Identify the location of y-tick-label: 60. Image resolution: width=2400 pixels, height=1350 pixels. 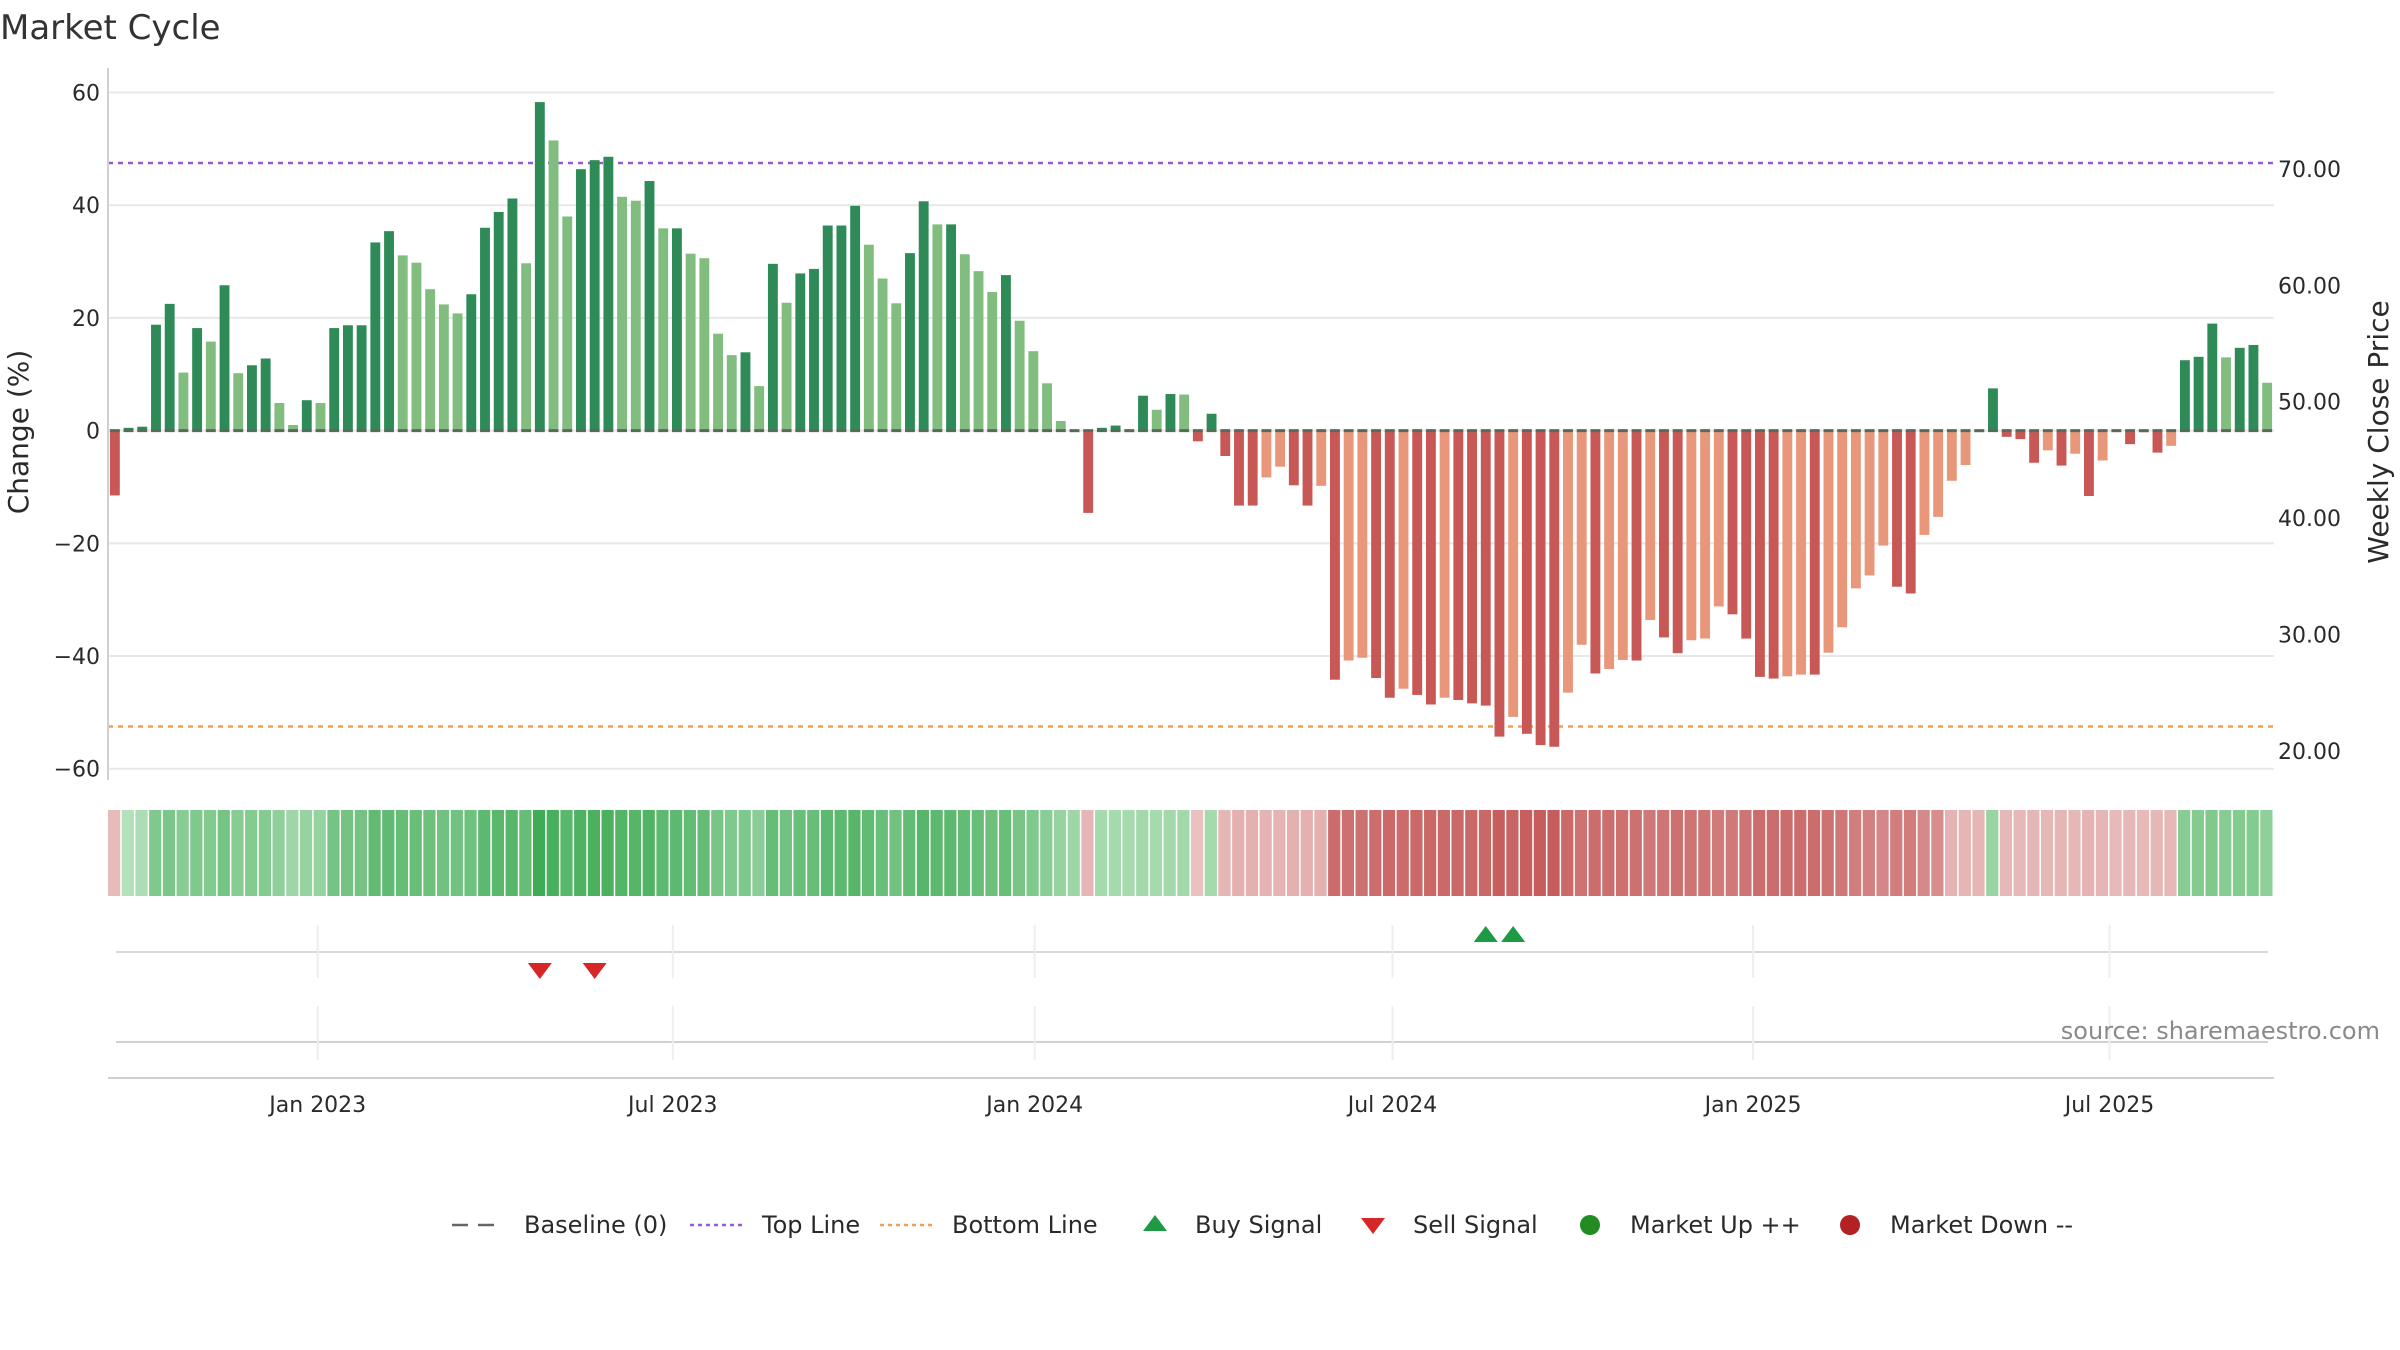
(86, 94).